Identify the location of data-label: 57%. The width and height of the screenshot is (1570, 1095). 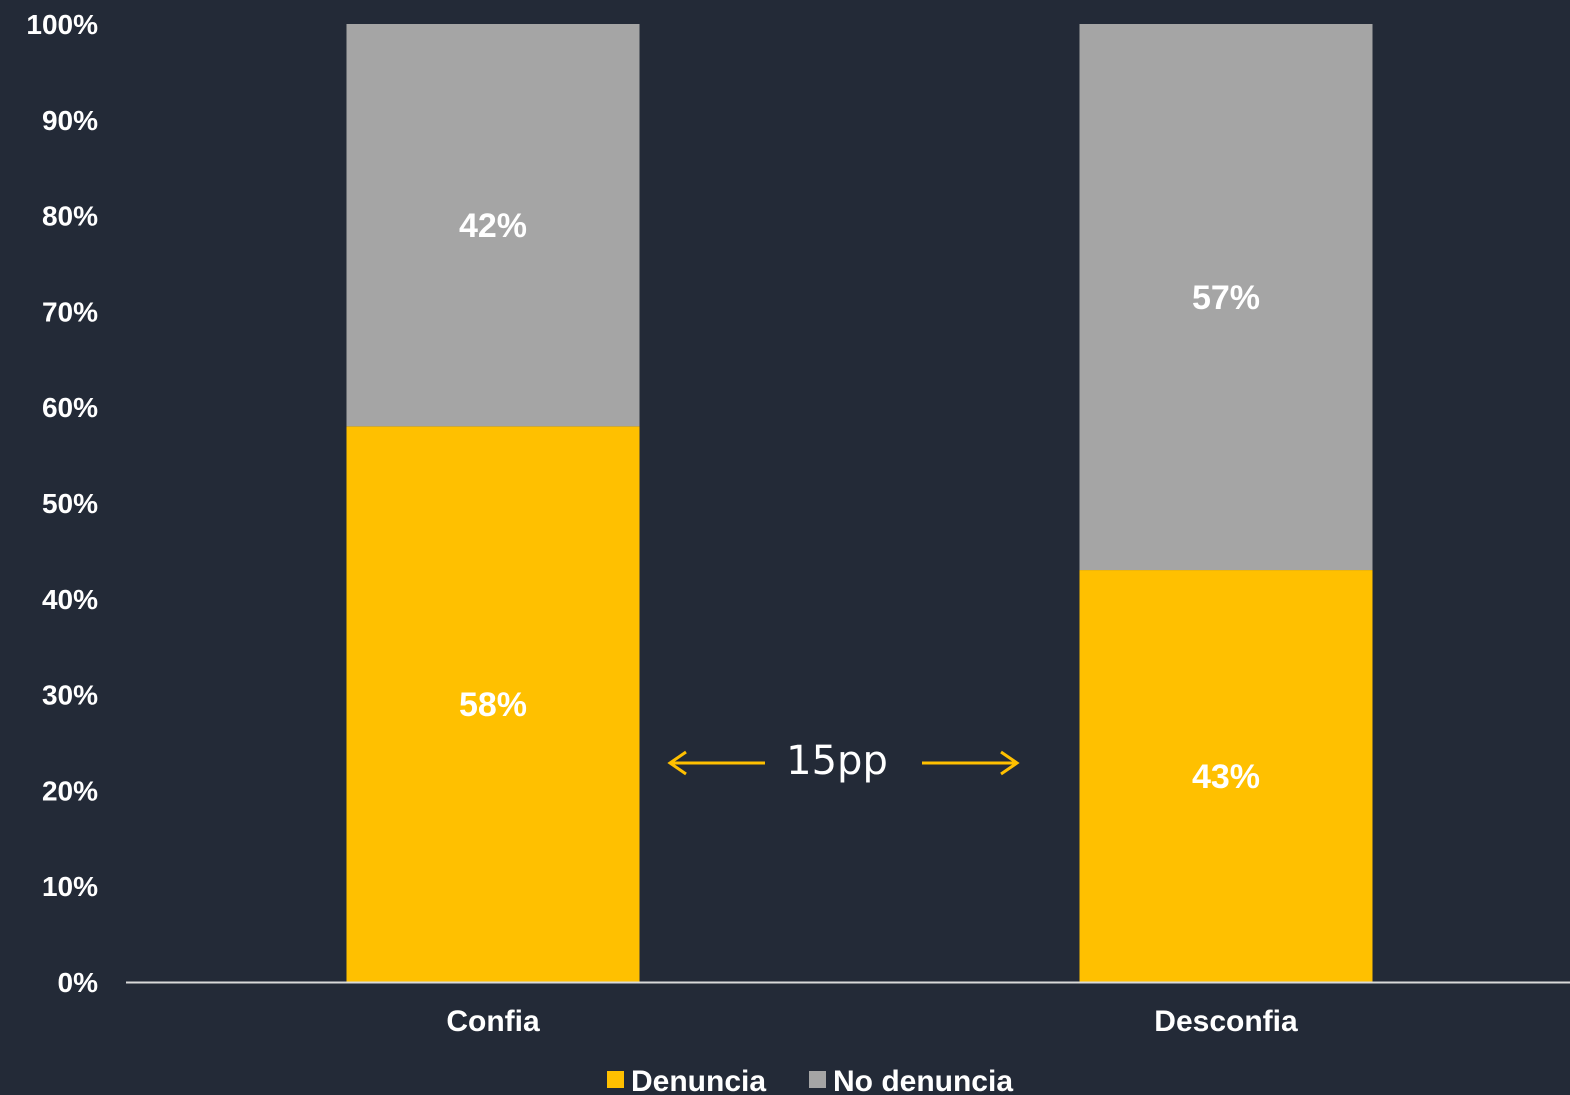
(1226, 298).